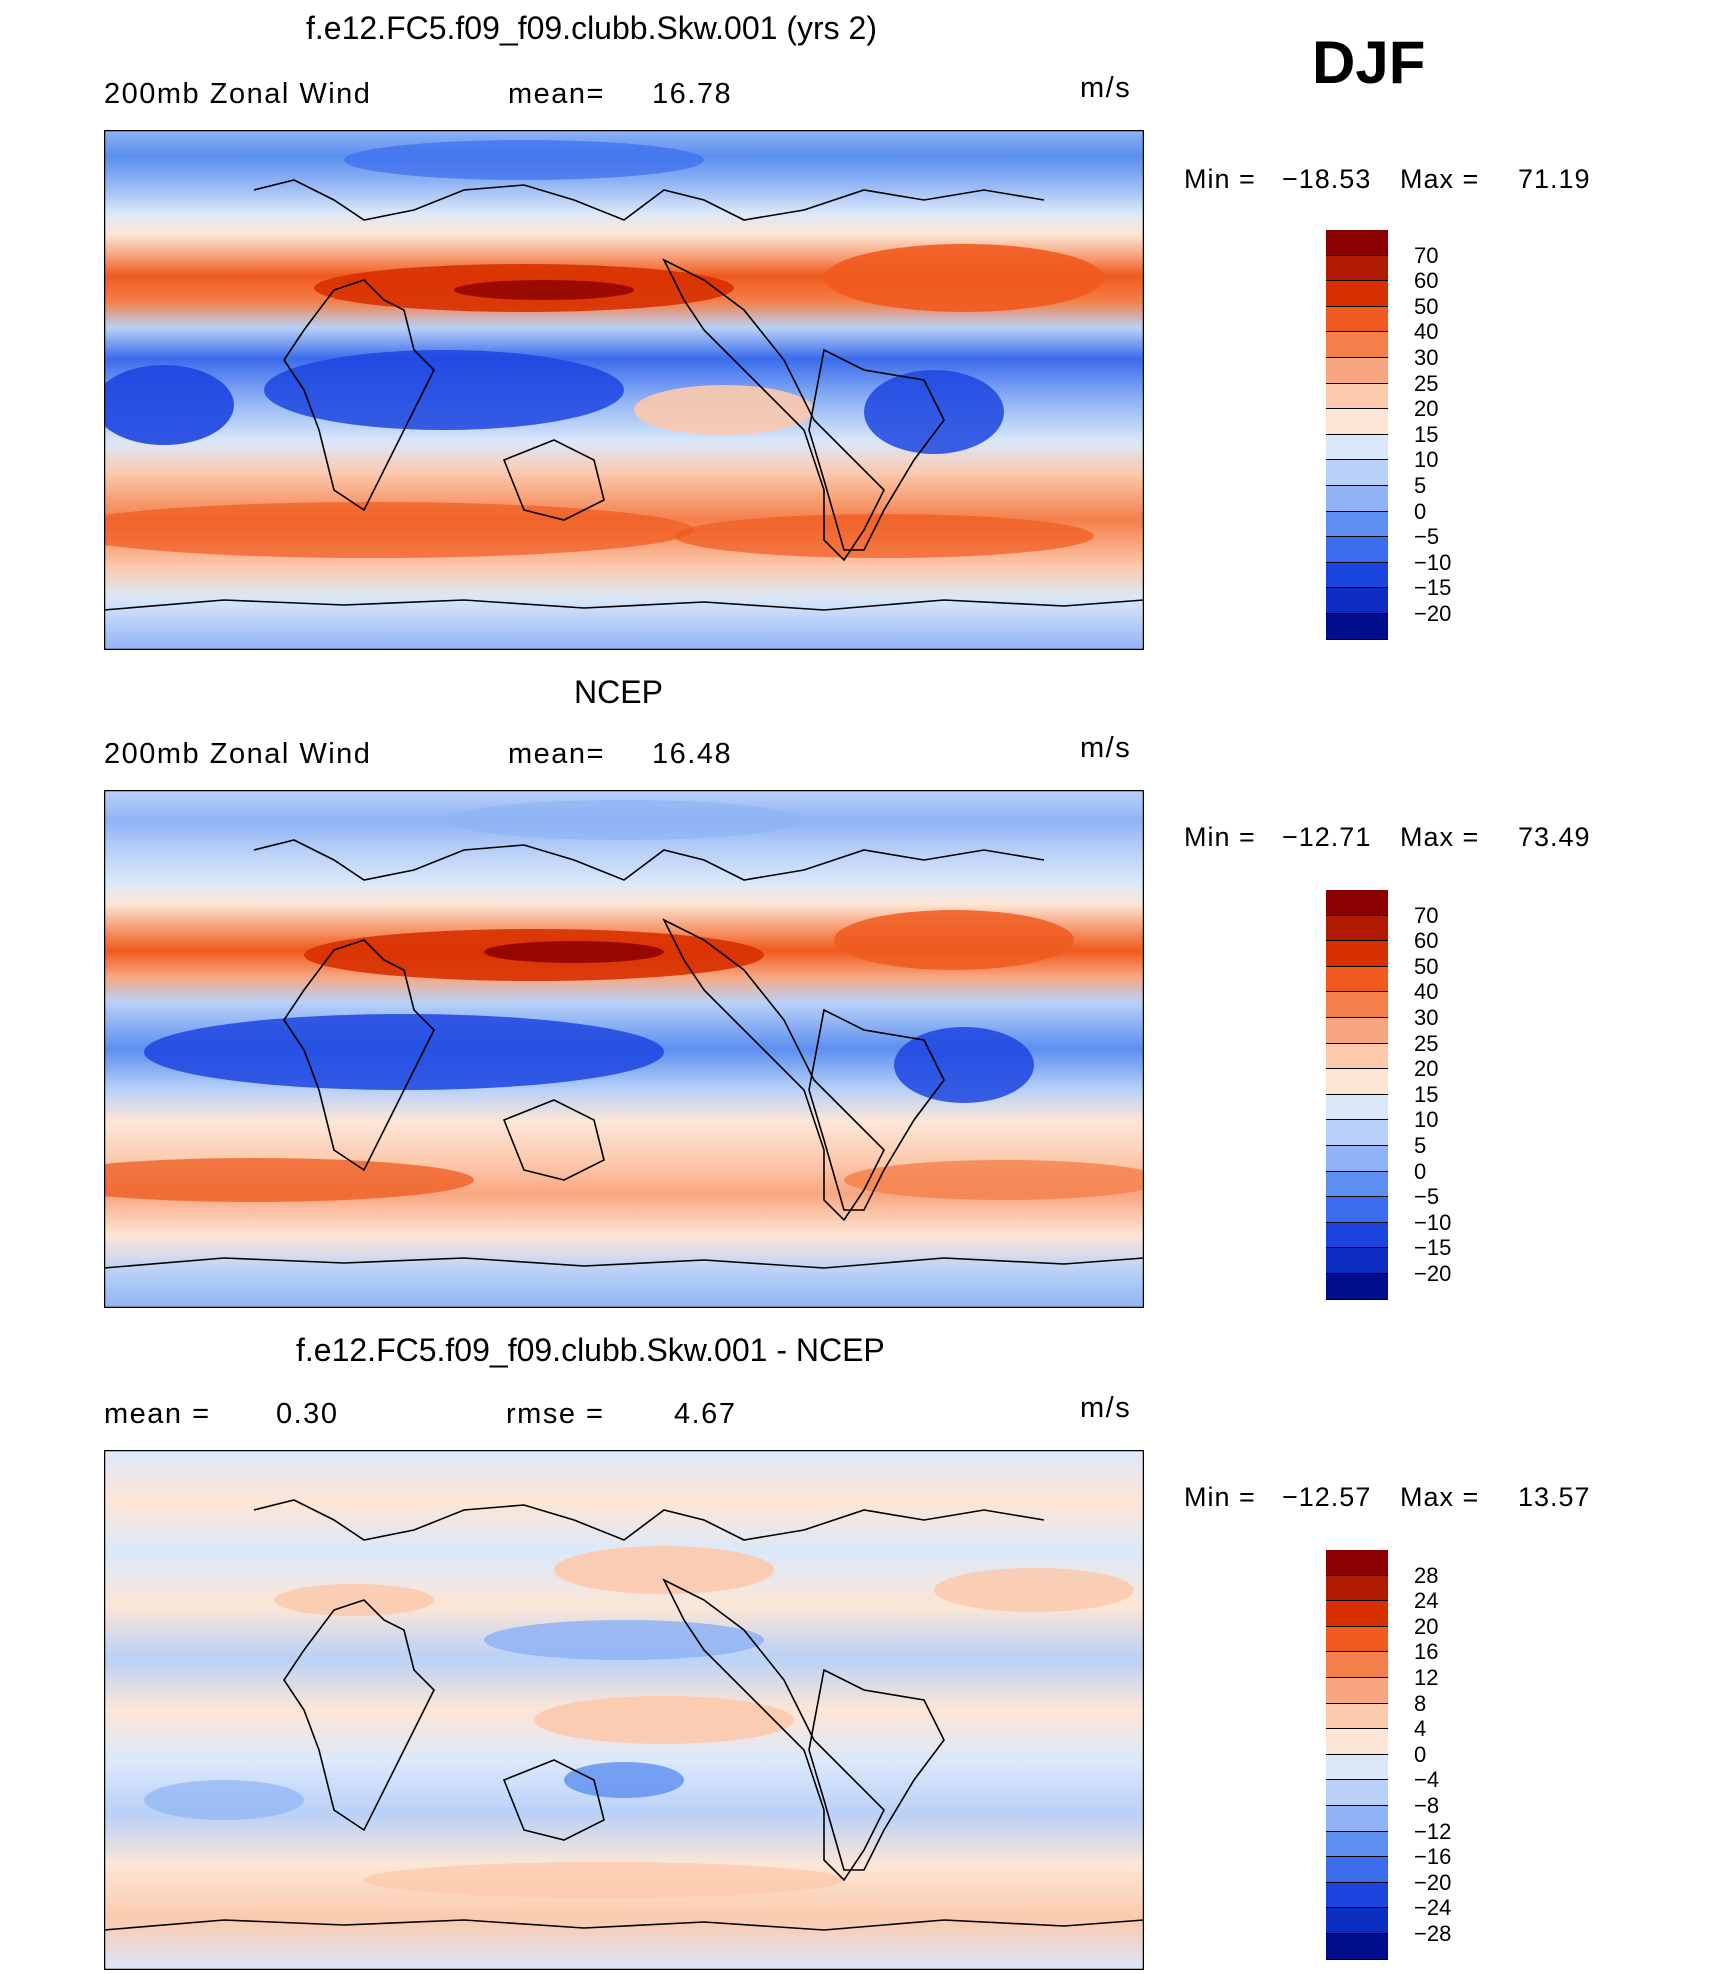  Describe the element at coordinates (1420, 1729) in the screenshot. I see `colorbar-tick-label: 4` at that location.